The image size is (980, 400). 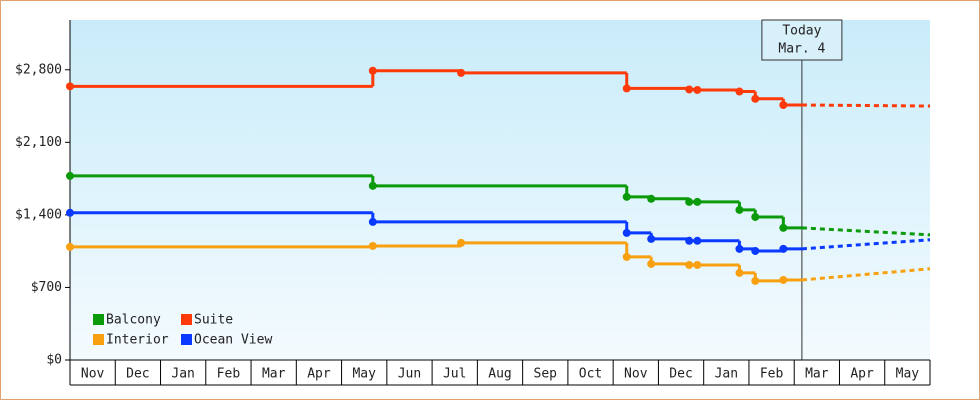 What do you see at coordinates (499, 374) in the screenshot?
I see `x-tick-label: Aug` at bounding box center [499, 374].